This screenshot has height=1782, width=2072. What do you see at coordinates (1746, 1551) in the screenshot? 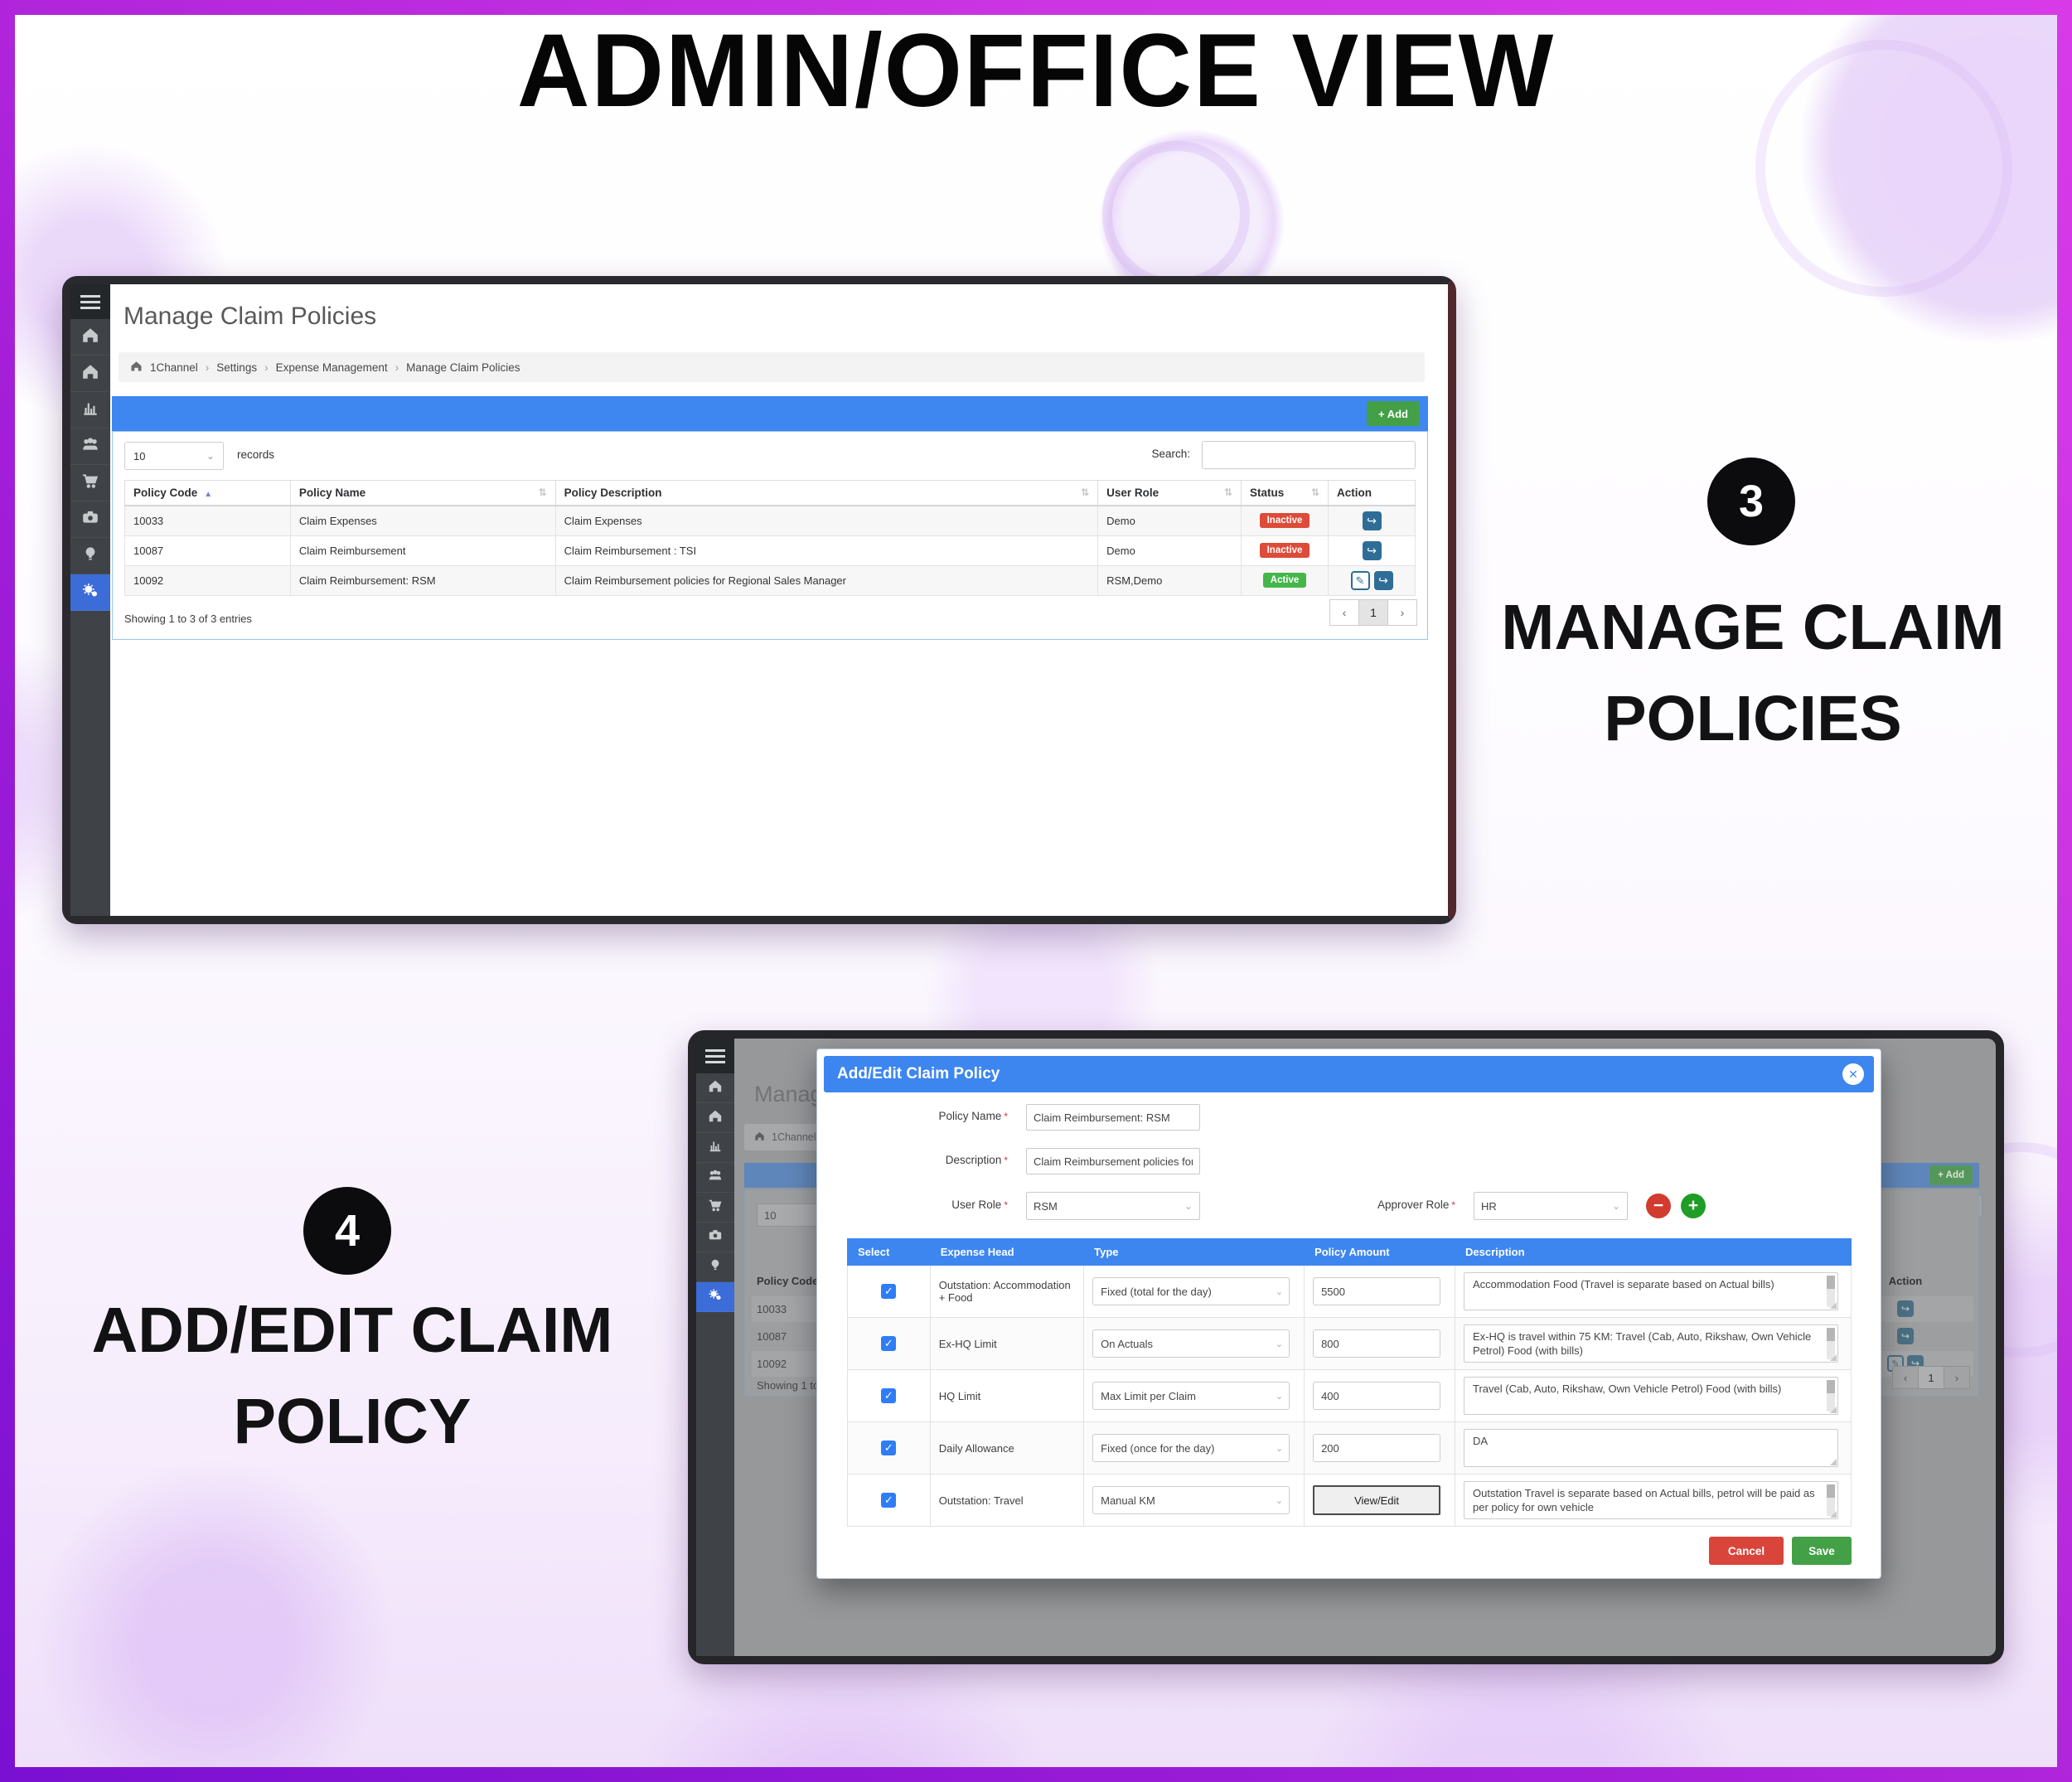
I see `cancel-button: Cancel` at bounding box center [1746, 1551].